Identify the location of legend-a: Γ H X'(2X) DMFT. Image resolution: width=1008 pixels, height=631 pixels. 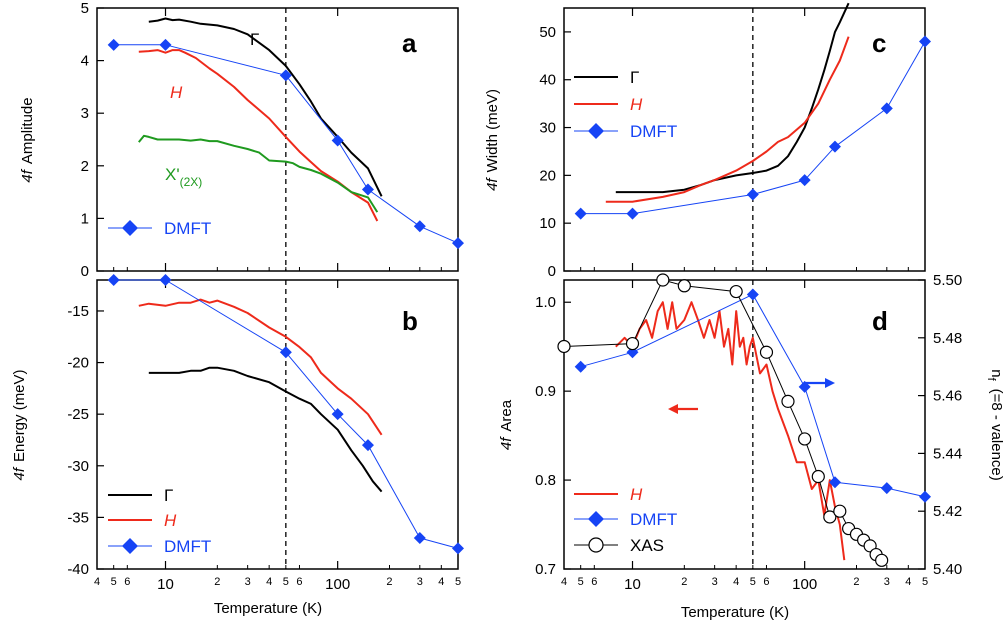
(183, 134).